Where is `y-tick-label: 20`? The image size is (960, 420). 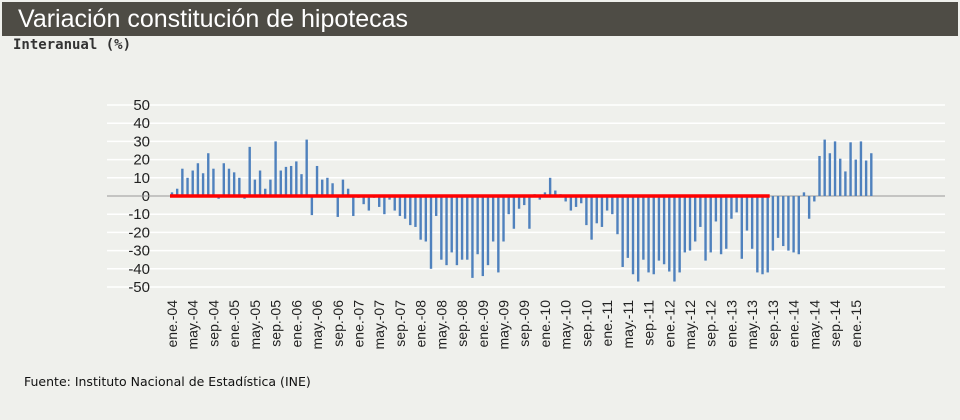
y-tick-label: 20 is located at coordinates (141, 160).